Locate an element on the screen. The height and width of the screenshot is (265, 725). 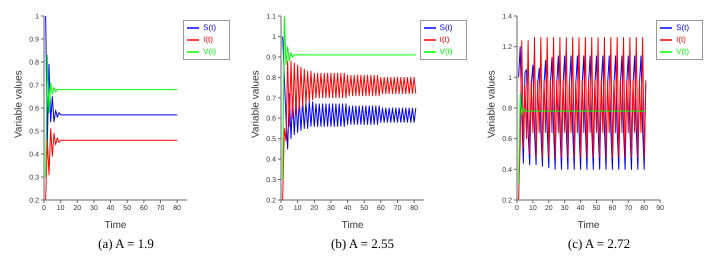
text: (b) A = 2.55 is located at coordinates (362, 244).